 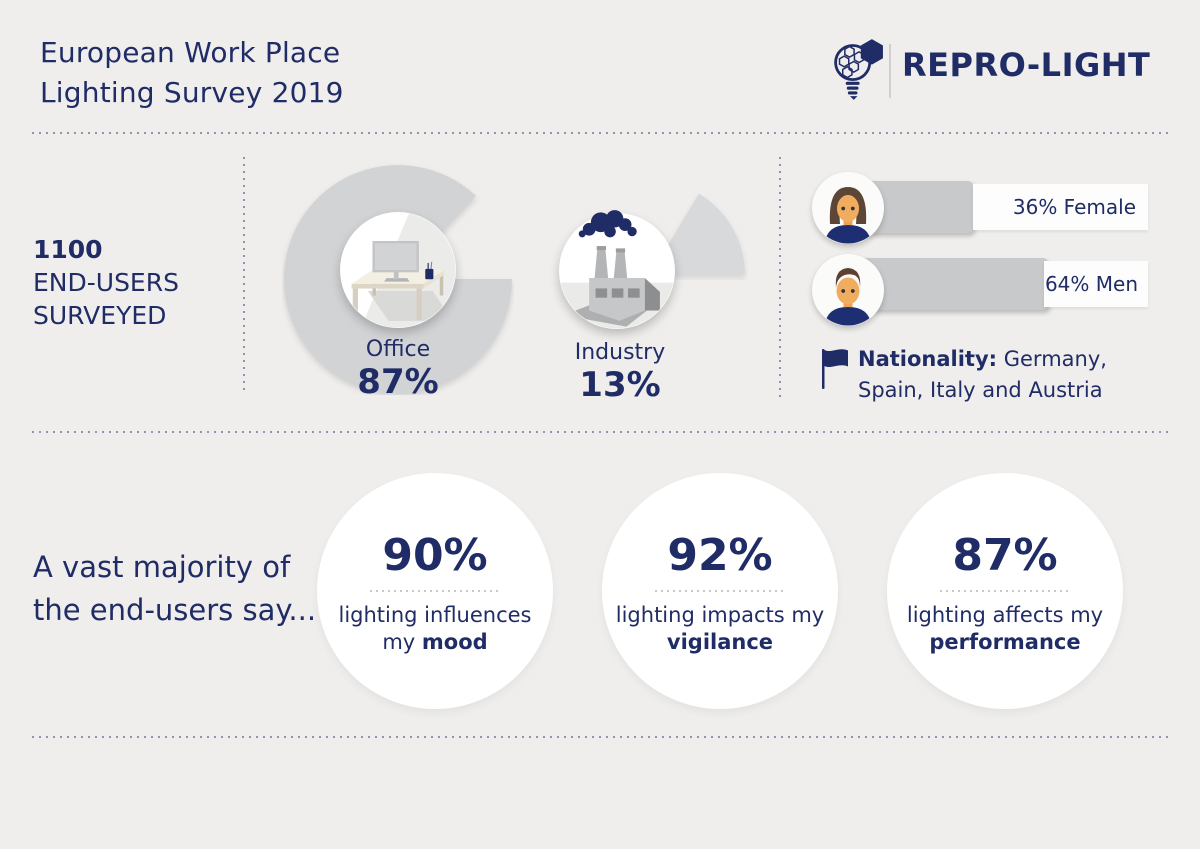 What do you see at coordinates (600, 432) in the screenshot?
I see `divider-middle` at bounding box center [600, 432].